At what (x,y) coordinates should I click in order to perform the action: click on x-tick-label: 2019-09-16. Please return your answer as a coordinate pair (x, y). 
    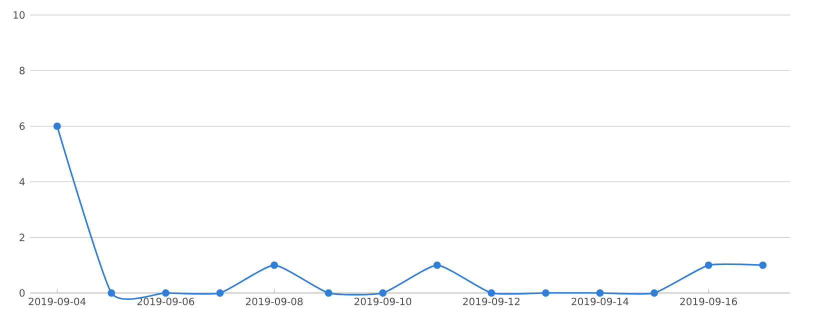
    Looking at the image, I should click on (708, 302).